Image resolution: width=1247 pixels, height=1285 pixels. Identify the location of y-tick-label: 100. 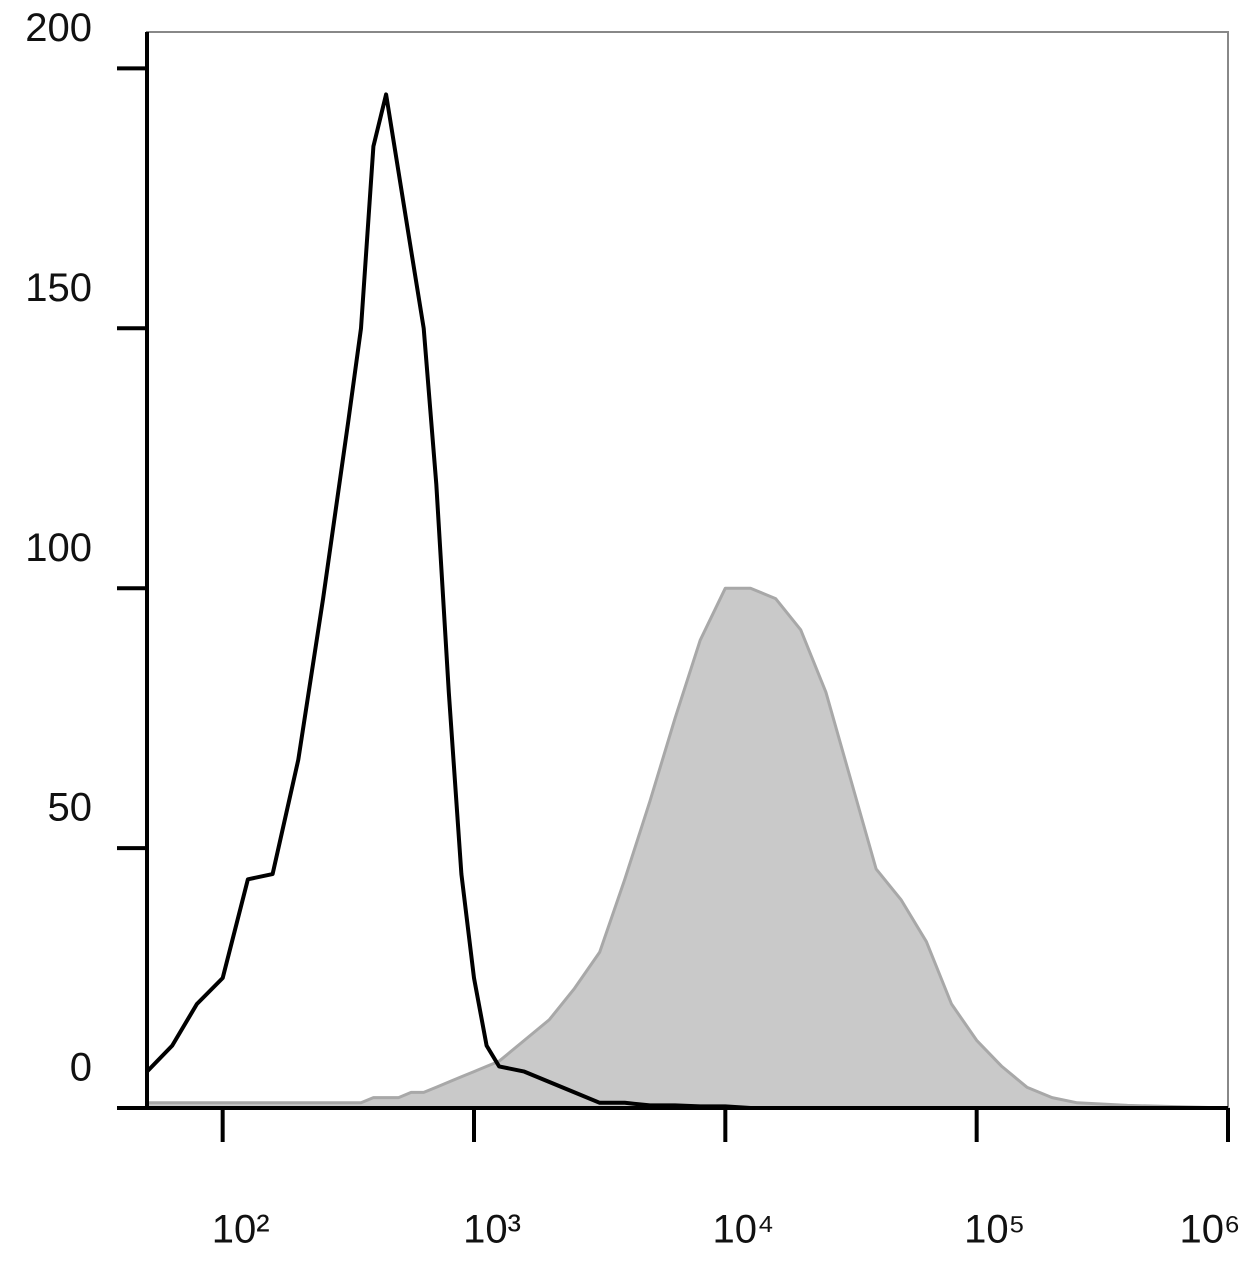
(58, 548).